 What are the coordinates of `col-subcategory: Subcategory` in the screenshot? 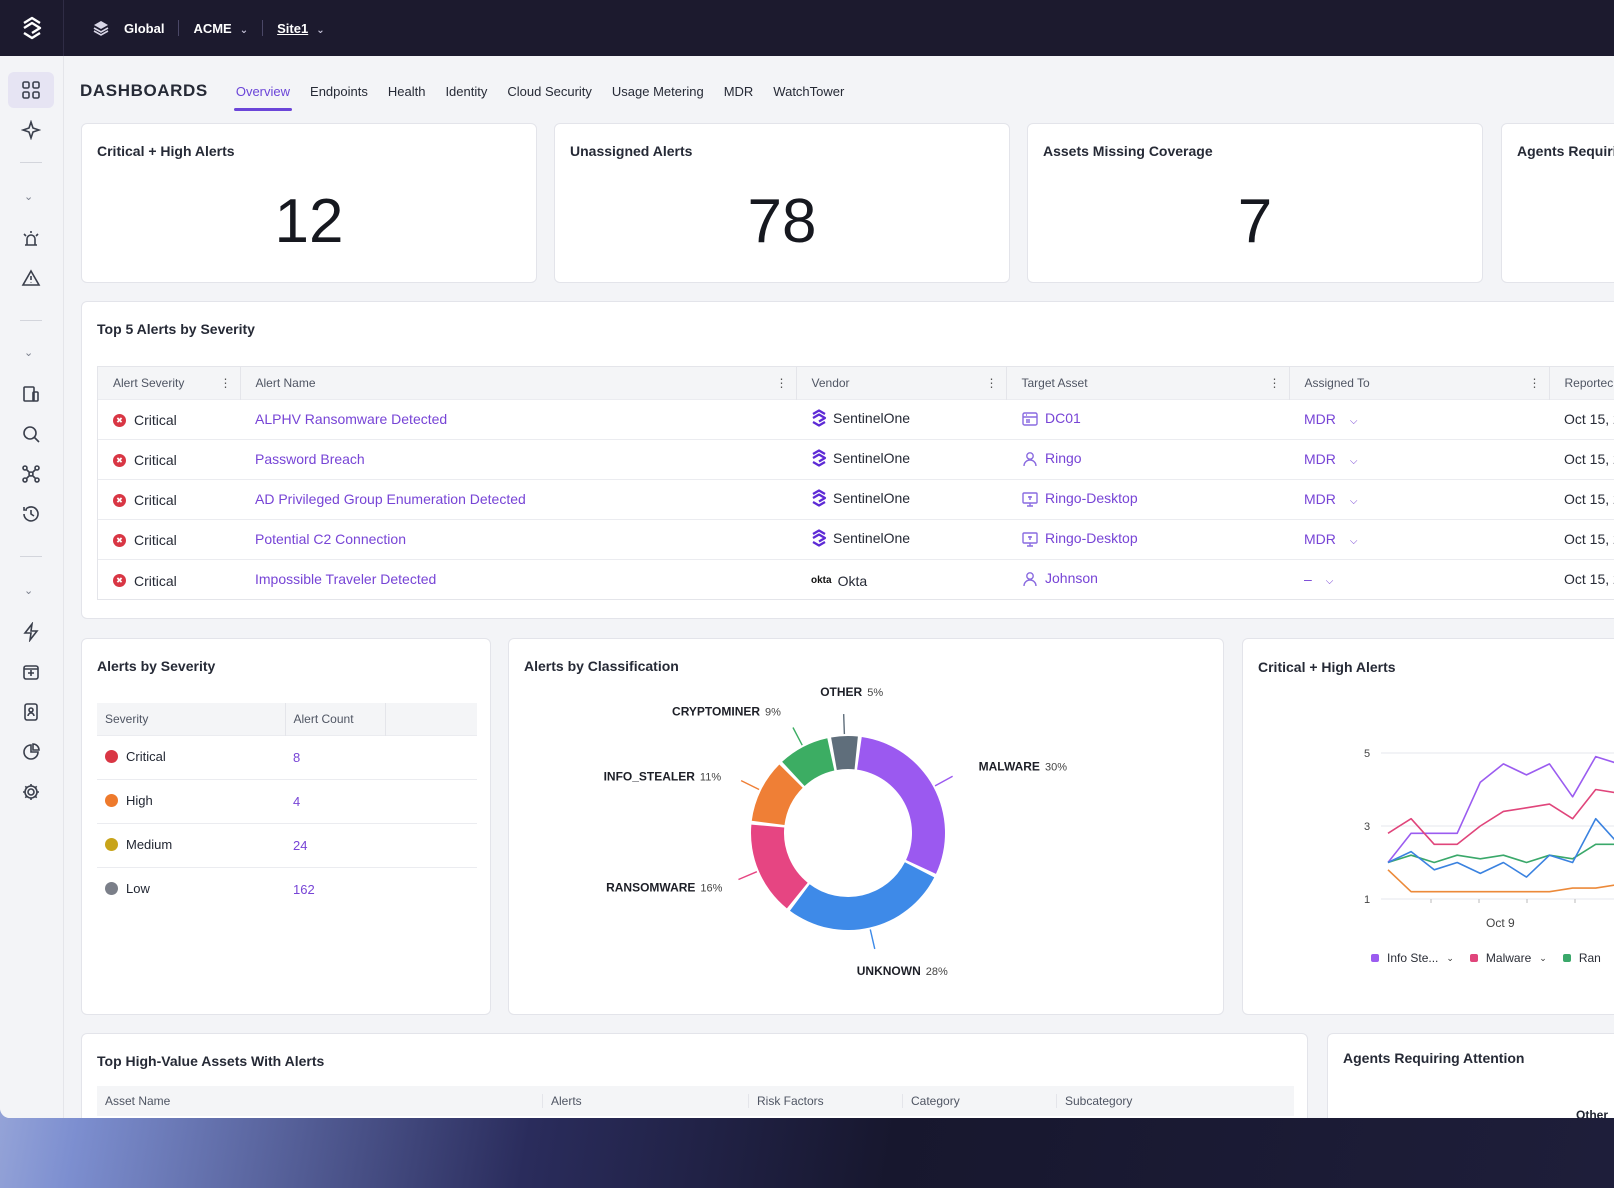 It's located at (1099, 1101).